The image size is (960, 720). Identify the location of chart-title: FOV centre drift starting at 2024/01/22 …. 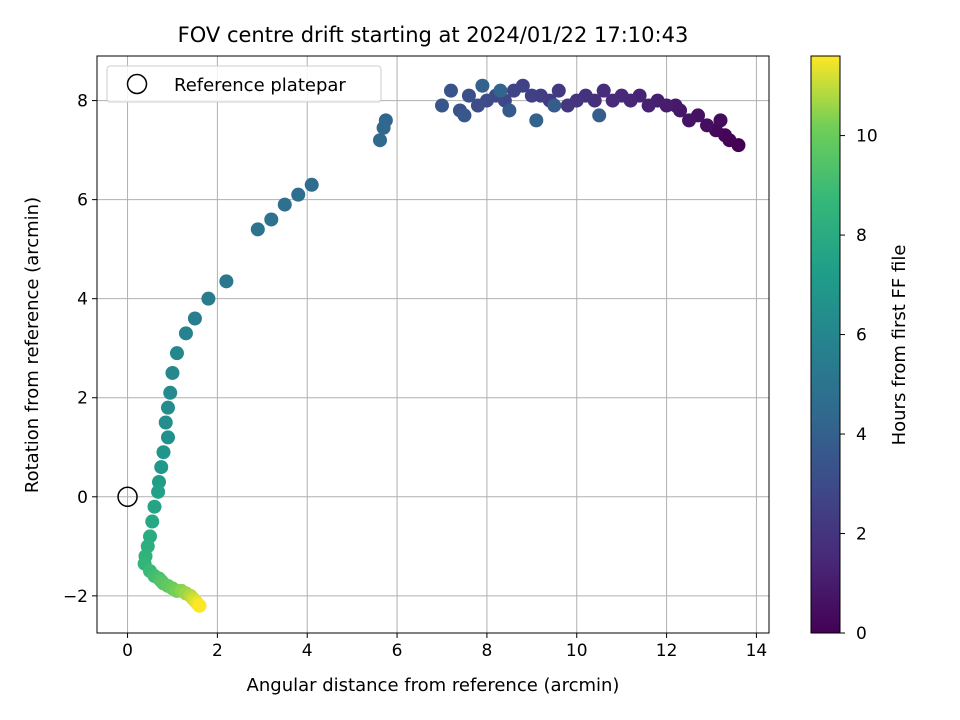
(433, 35).